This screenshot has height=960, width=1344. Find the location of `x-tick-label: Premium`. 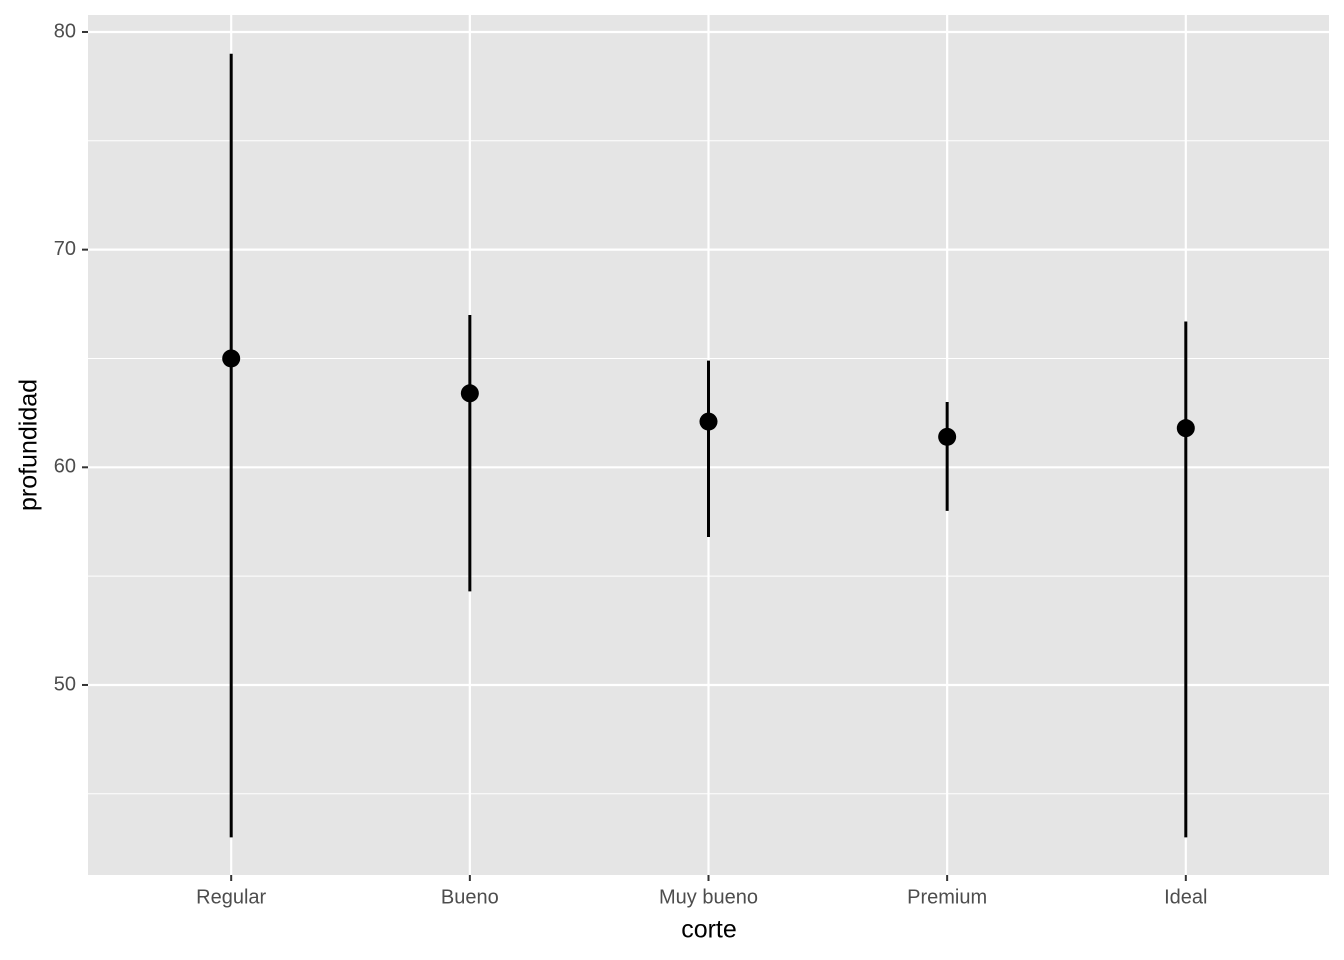

x-tick-label: Premium is located at coordinates (947, 897).